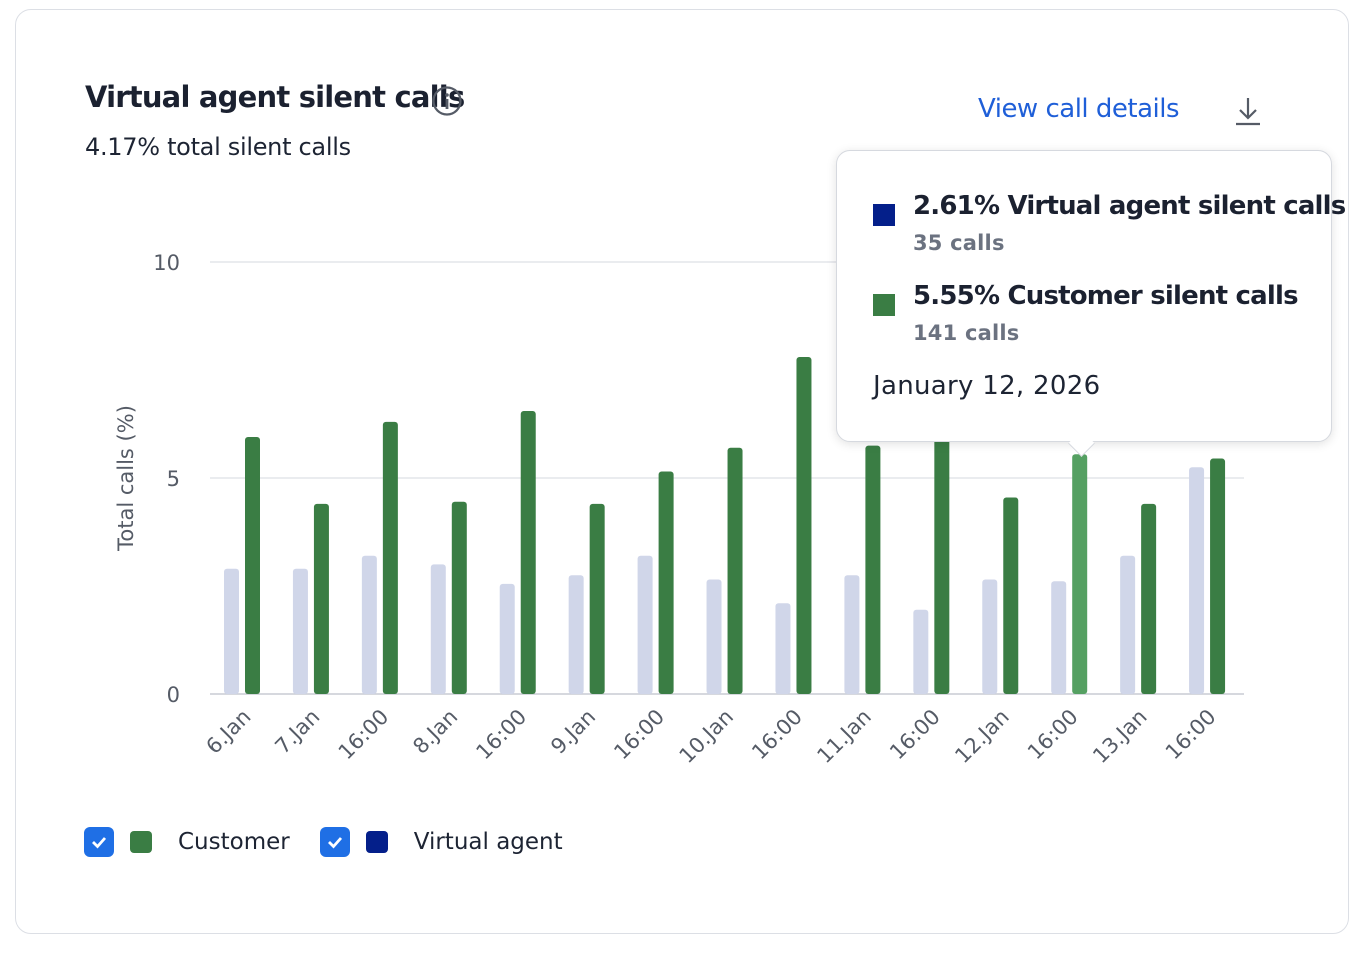 Image resolution: width=1366 pixels, height=960 pixels. Describe the element at coordinates (488, 842) in the screenshot. I see `legend-label-virtual-agent: Virtual agent` at that location.